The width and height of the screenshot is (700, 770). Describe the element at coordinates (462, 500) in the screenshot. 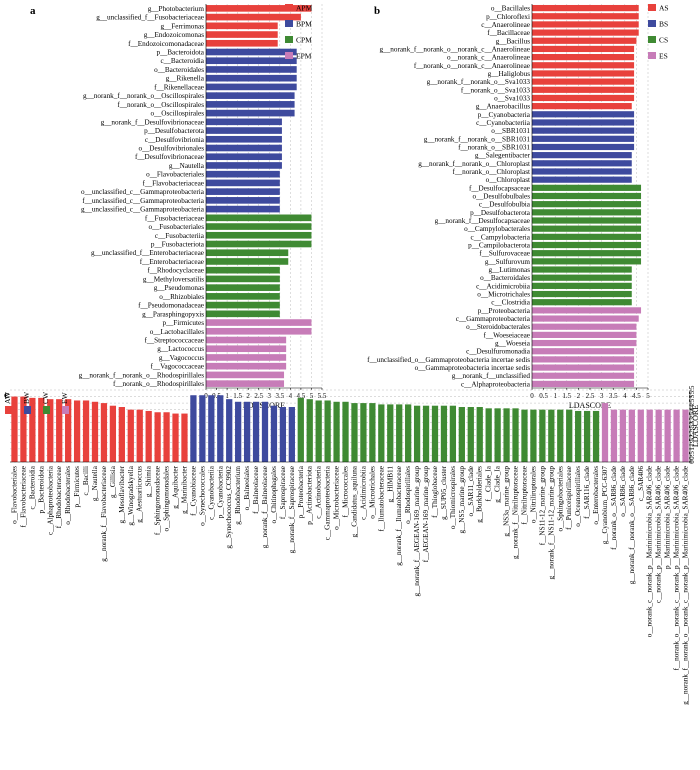

I see `bar-label: g__NS5_marine_group` at that location.